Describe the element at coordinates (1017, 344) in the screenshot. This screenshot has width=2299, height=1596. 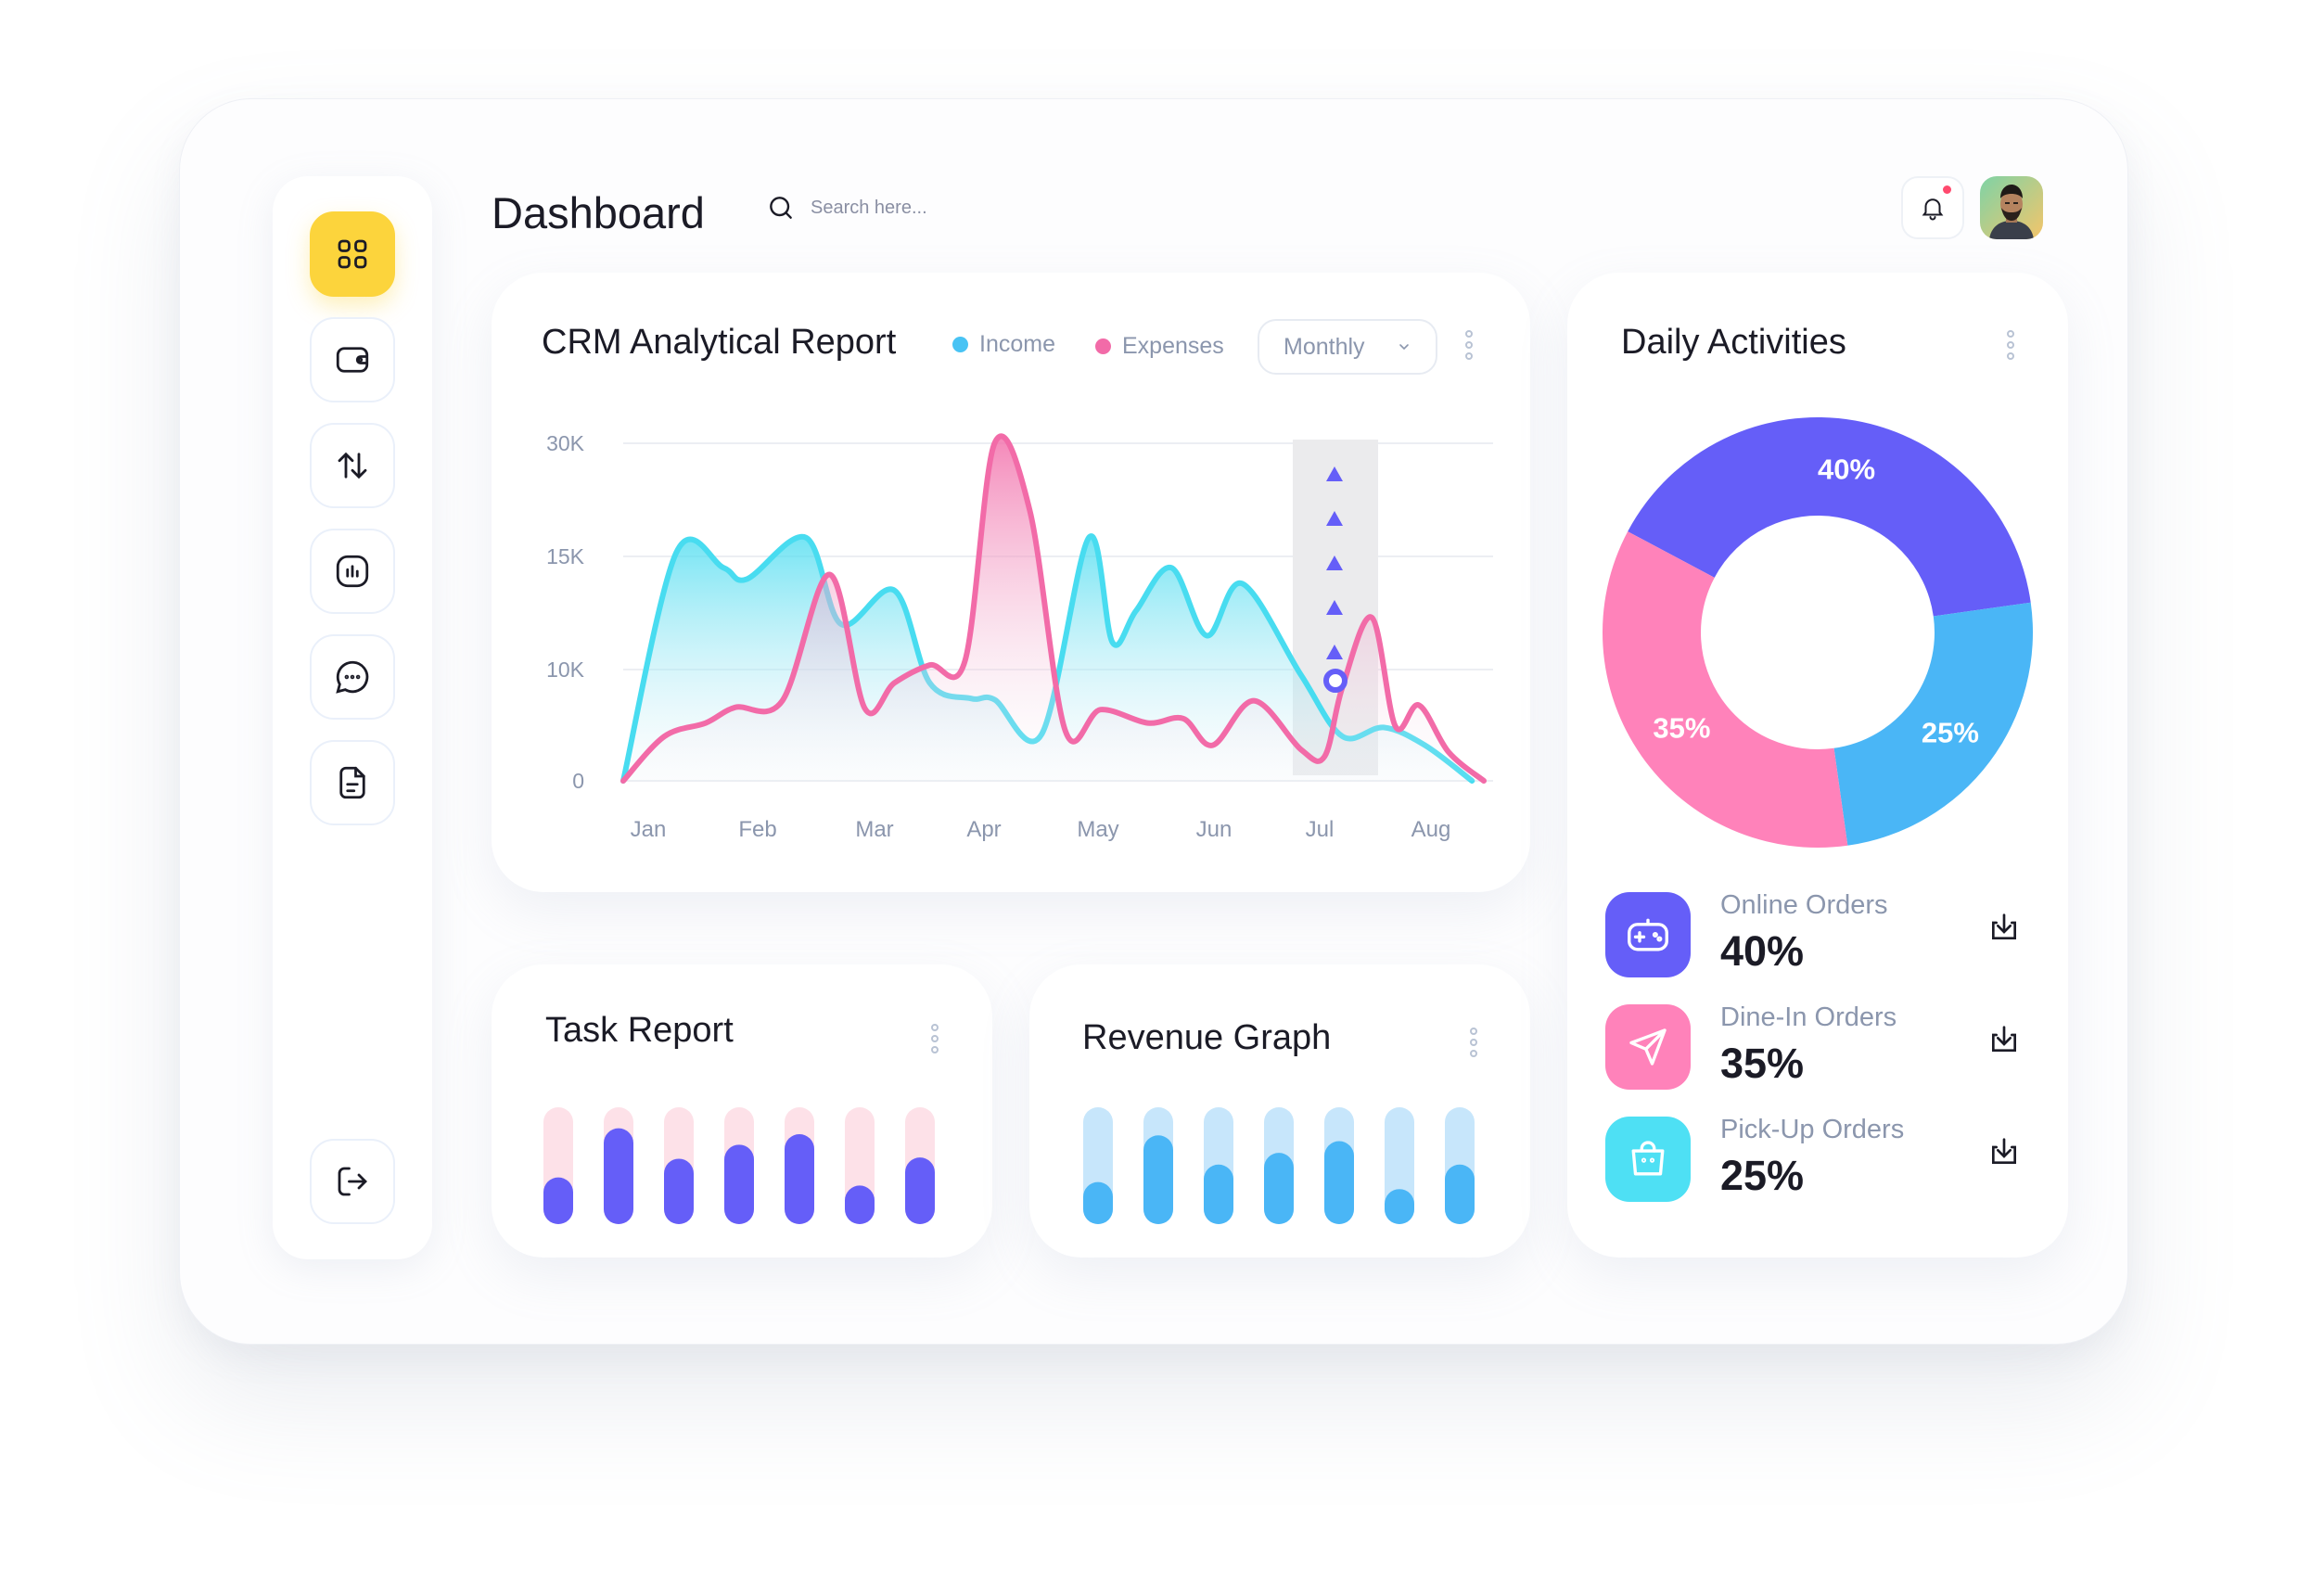
I see `legend-income-label: Income` at that location.